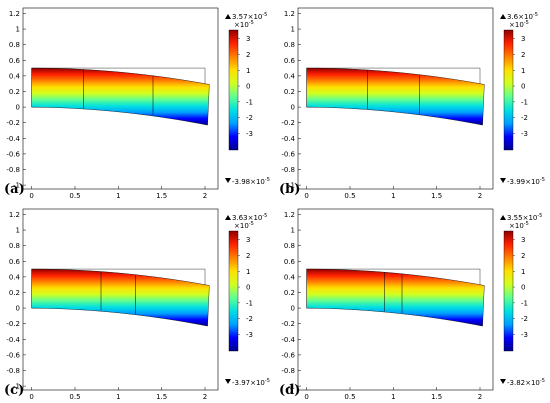 This screenshot has height=403, width=550. What do you see at coordinates (14, 189) in the screenshot?
I see `panel-label: (a)` at bounding box center [14, 189].